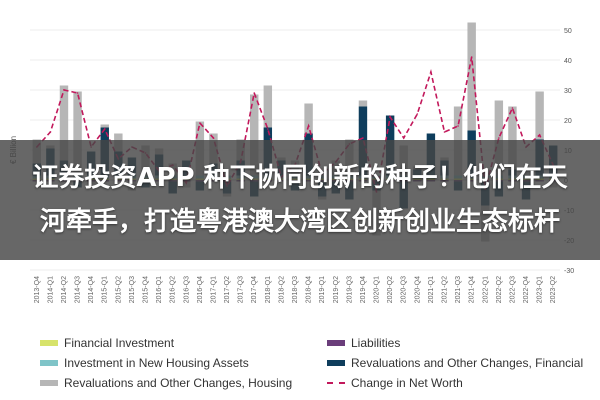  What do you see at coordinates (444, 289) in the screenshot?
I see `x-tick-label: 2021-Q2` at bounding box center [444, 289].